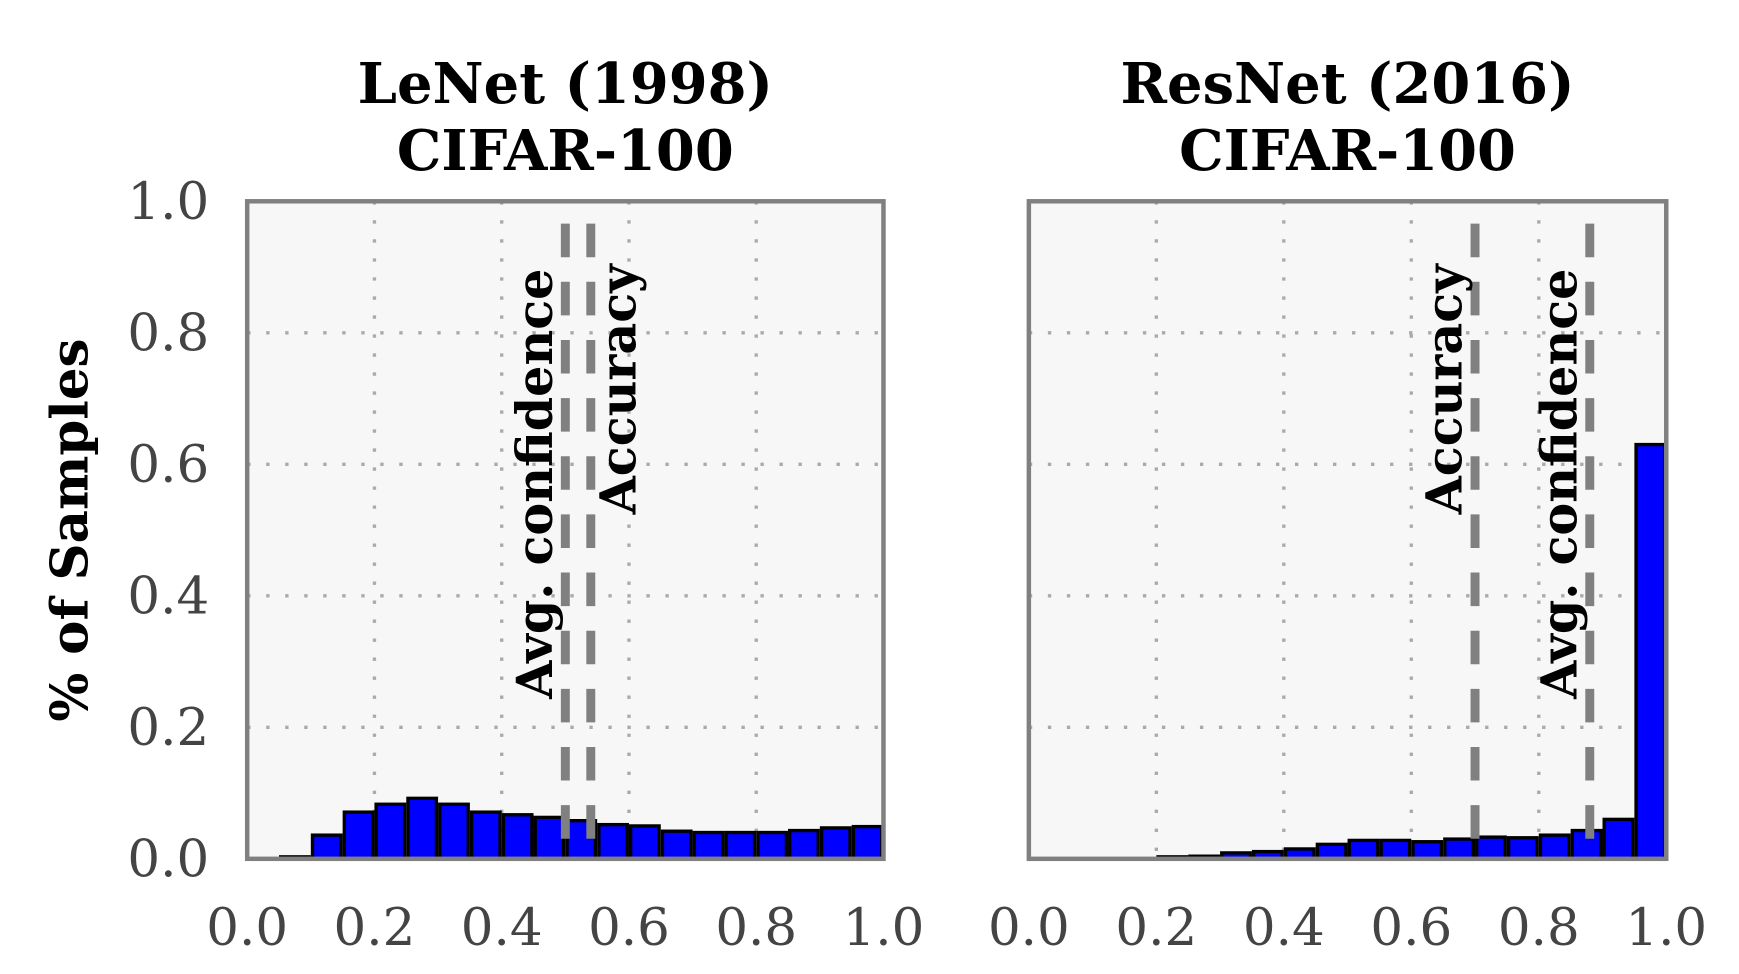 The height and width of the screenshot is (974, 1739). Describe the element at coordinates (168, 334) in the screenshot. I see `y-tick-label: 0.8` at that location.